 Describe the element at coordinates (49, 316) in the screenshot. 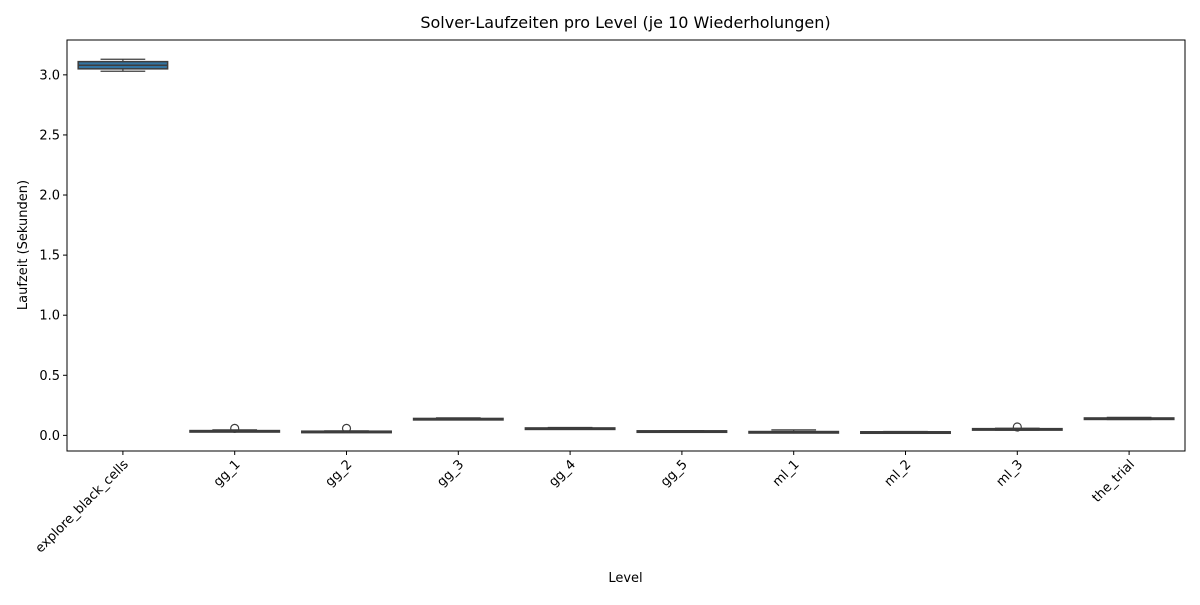

I see `y-tick-label: 1.0` at that location.